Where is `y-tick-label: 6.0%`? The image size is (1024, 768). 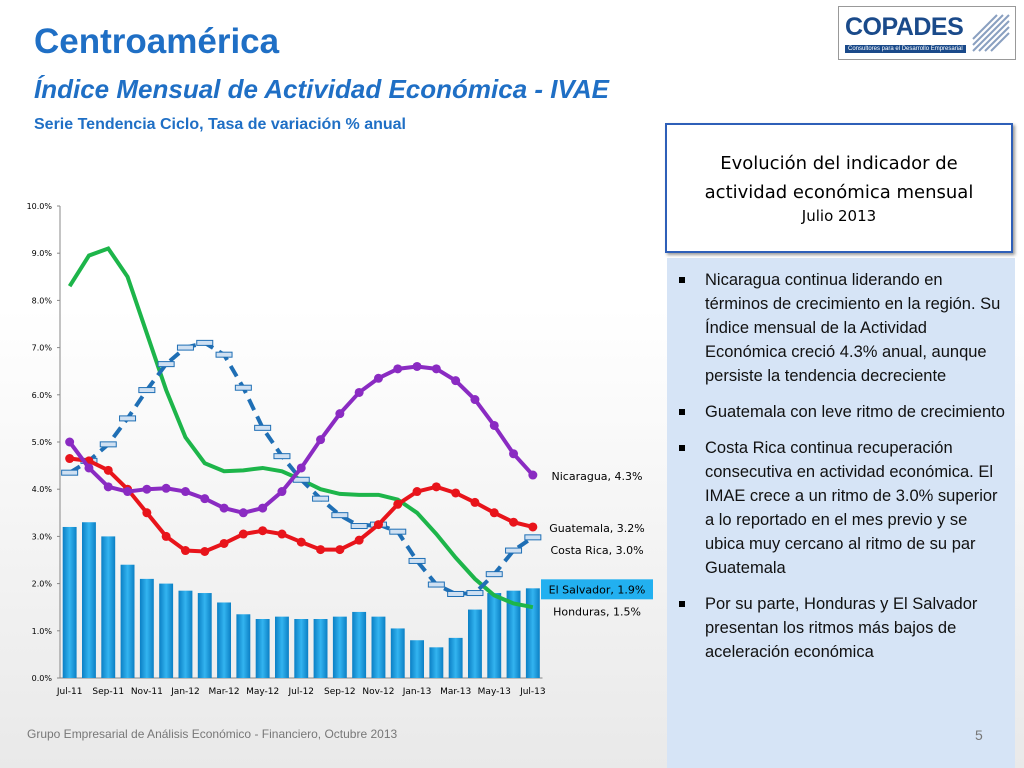
y-tick-label: 6.0% is located at coordinates (42, 395).